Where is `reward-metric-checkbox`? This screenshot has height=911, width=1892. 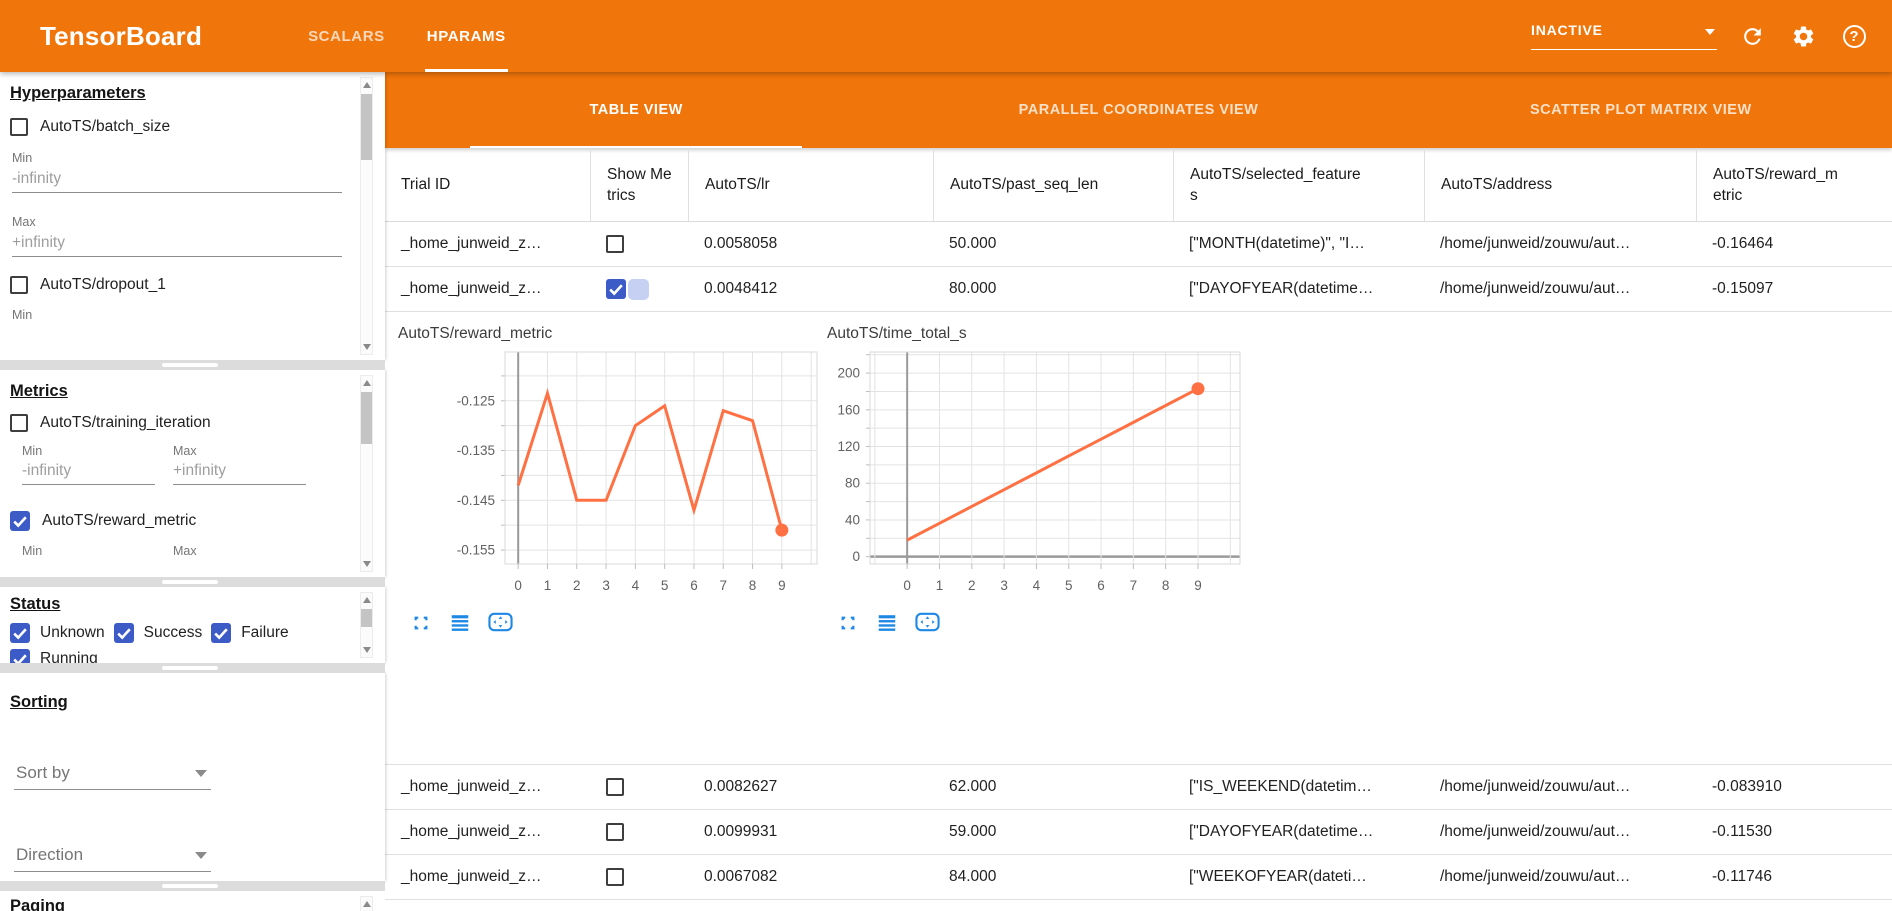
reward-metric-checkbox is located at coordinates (20, 521).